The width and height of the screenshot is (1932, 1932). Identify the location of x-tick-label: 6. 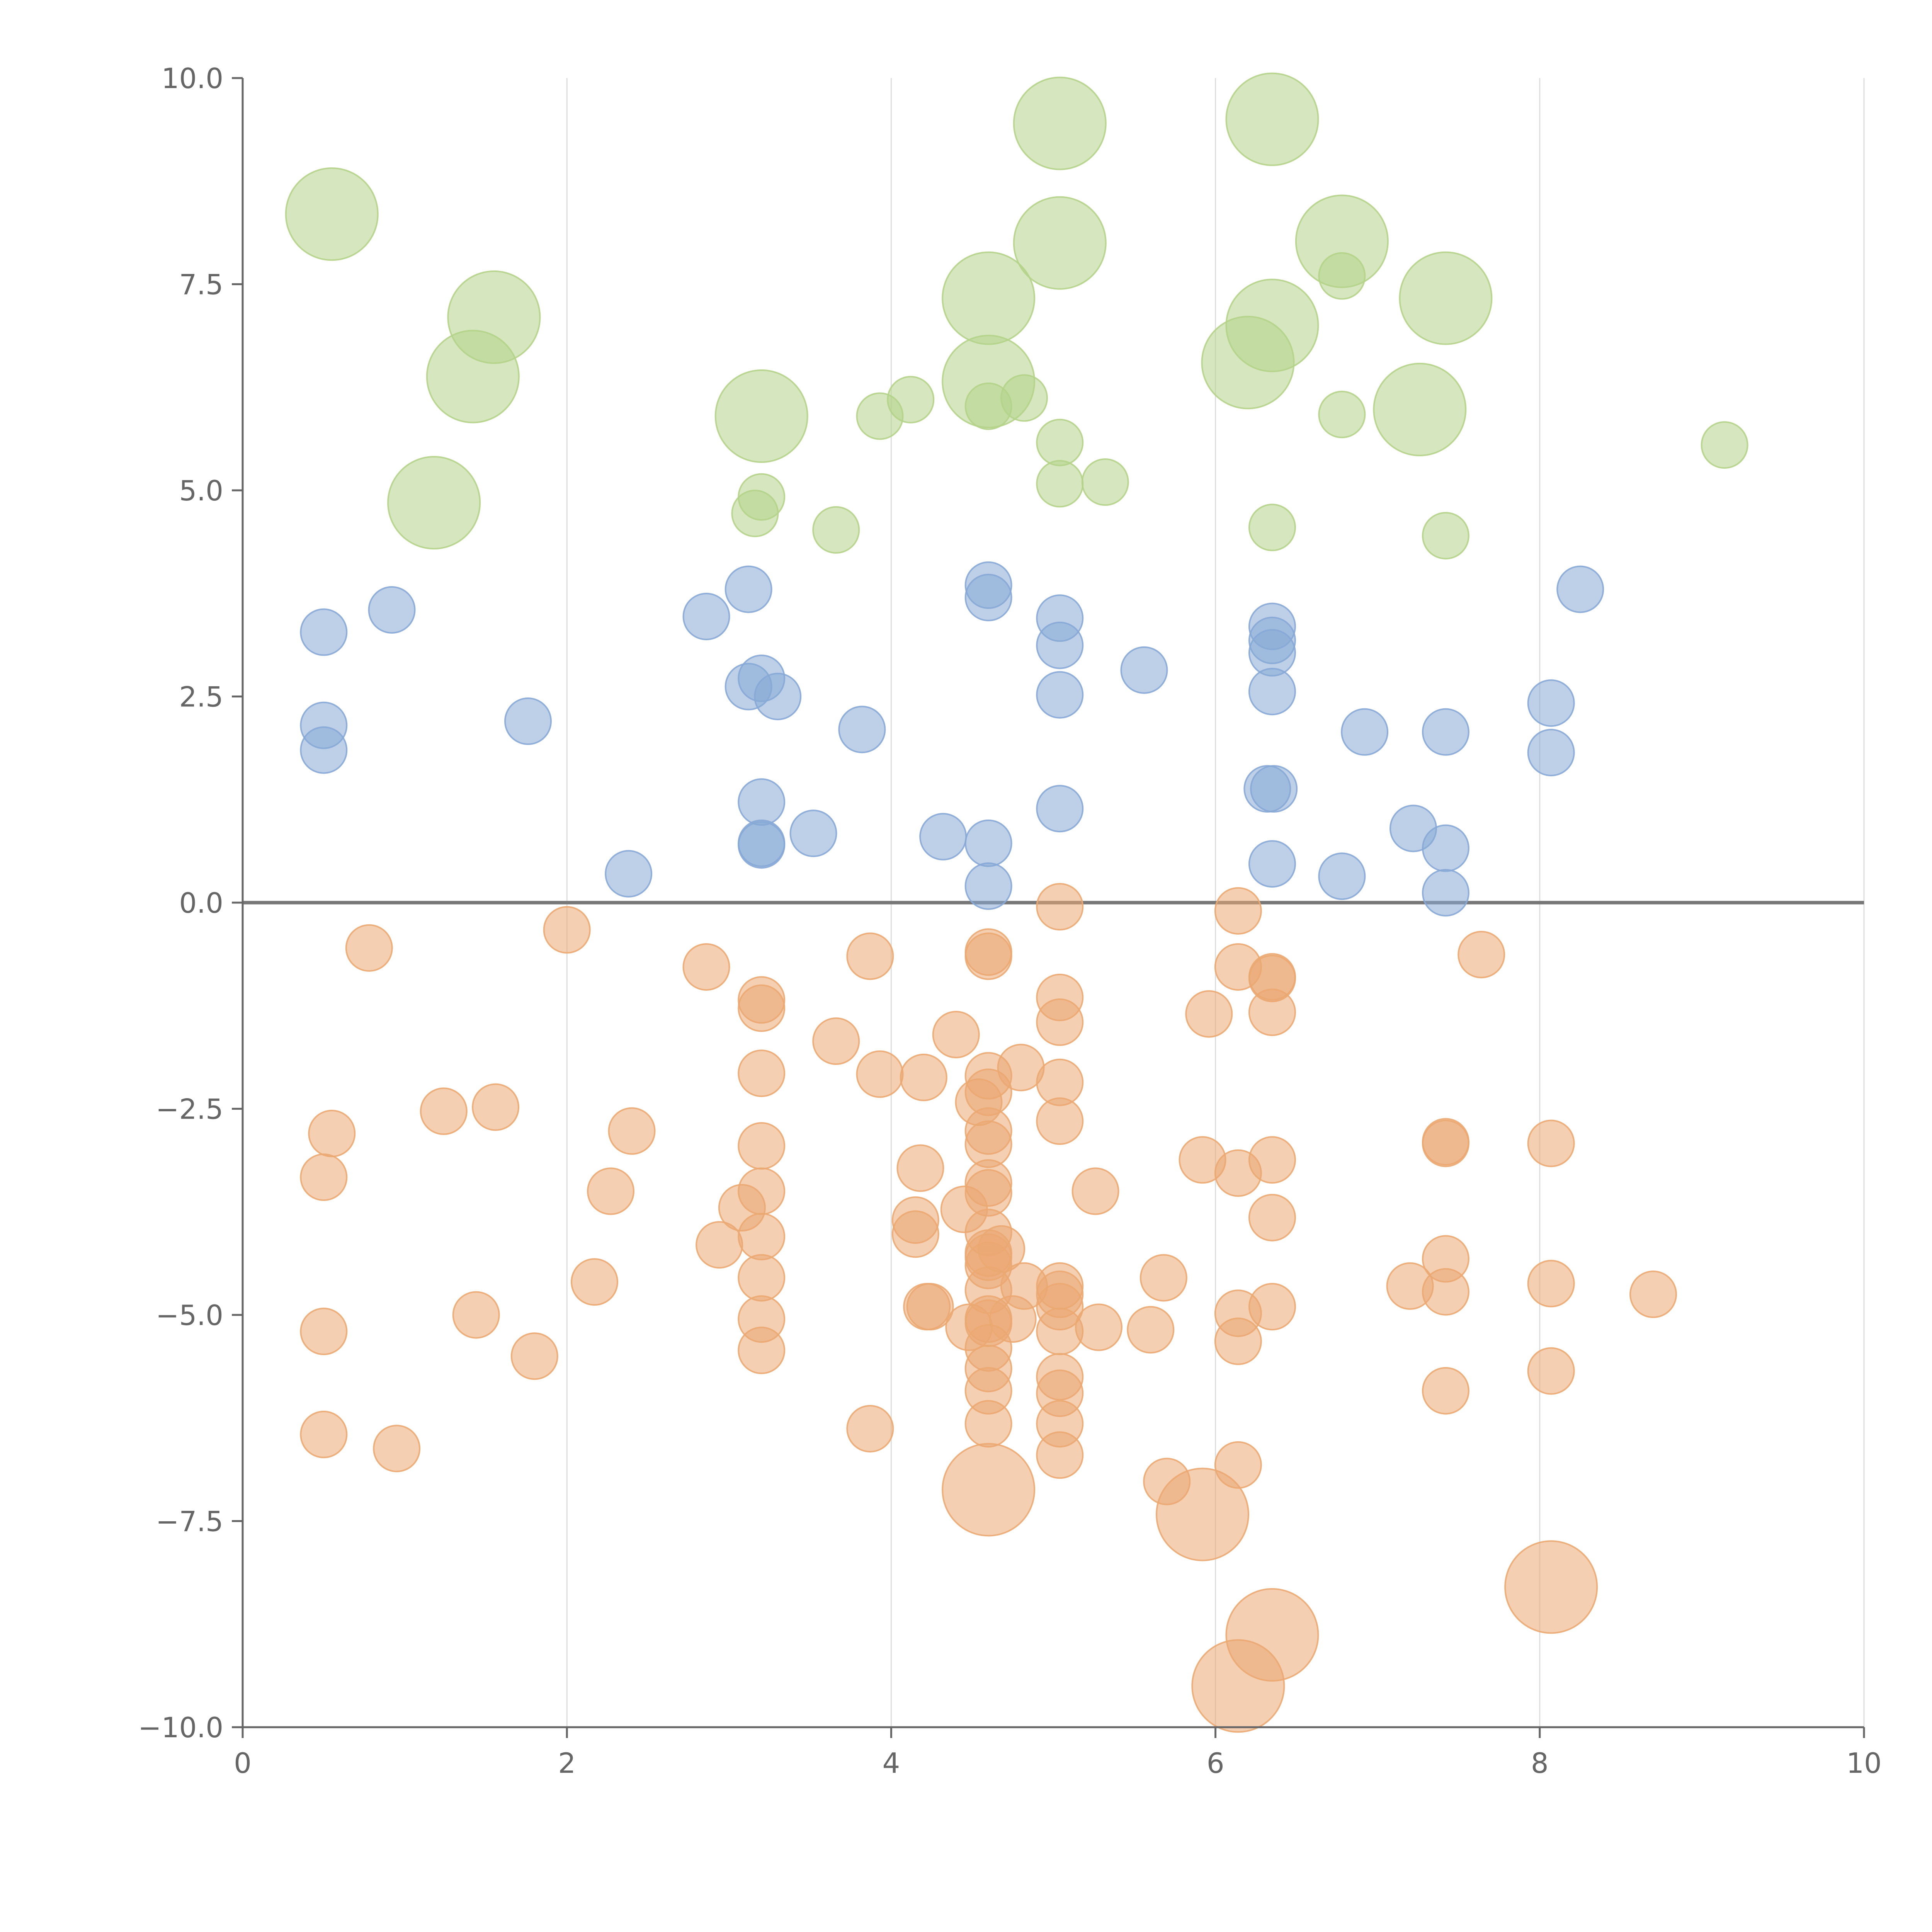
(1216, 1763).